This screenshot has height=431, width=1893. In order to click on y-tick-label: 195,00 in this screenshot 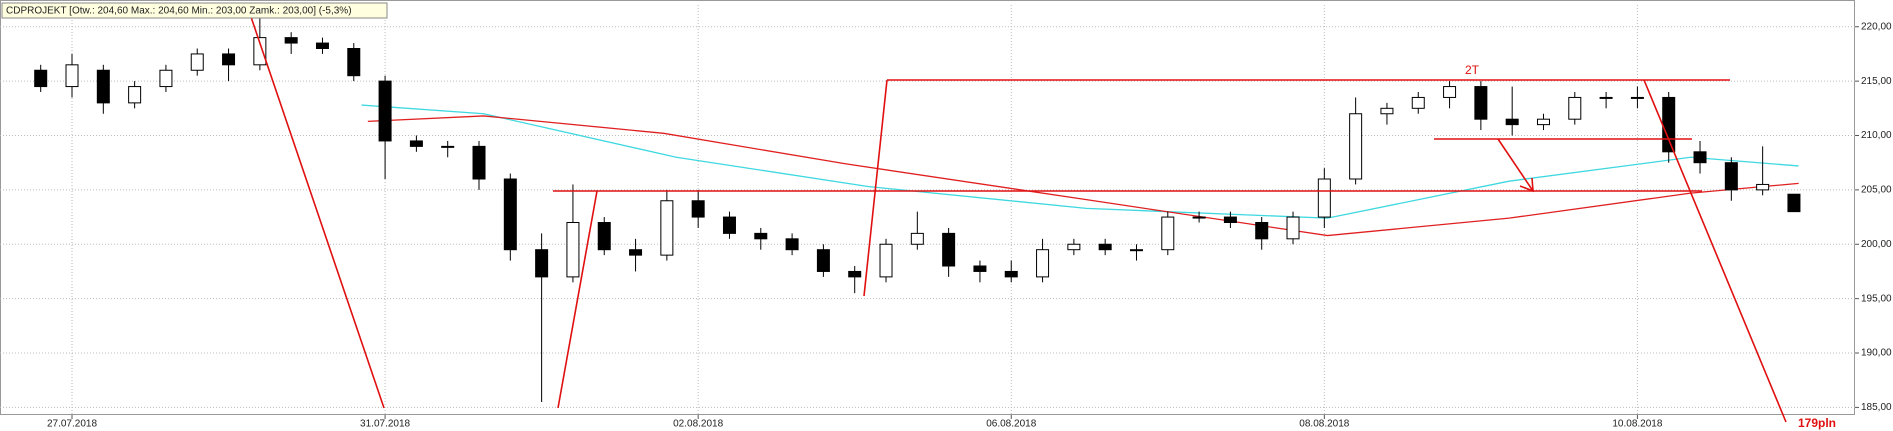, I will do `click(1876, 298)`.